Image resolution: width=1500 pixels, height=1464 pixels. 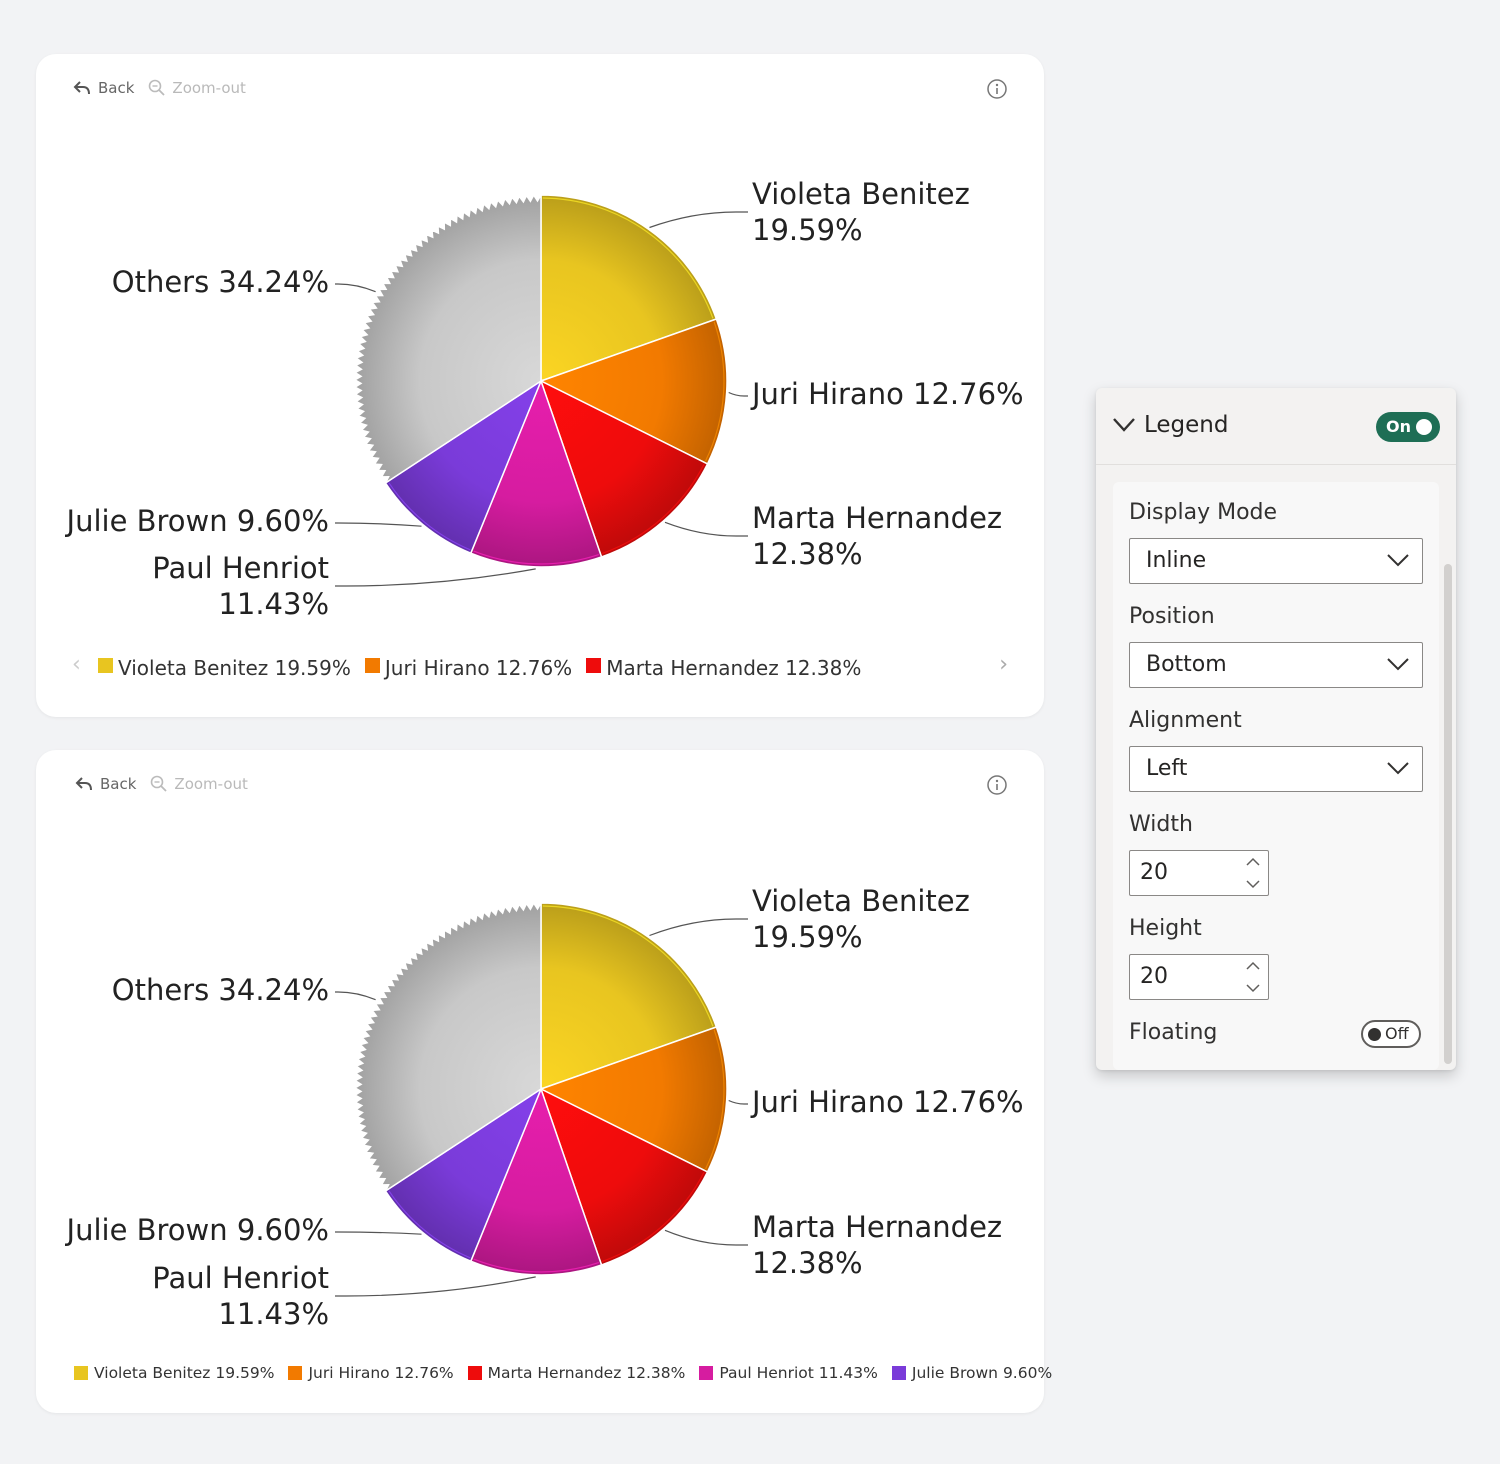 What do you see at coordinates (76, 664) in the screenshot?
I see `legend-prev-arrow: ‹` at bounding box center [76, 664].